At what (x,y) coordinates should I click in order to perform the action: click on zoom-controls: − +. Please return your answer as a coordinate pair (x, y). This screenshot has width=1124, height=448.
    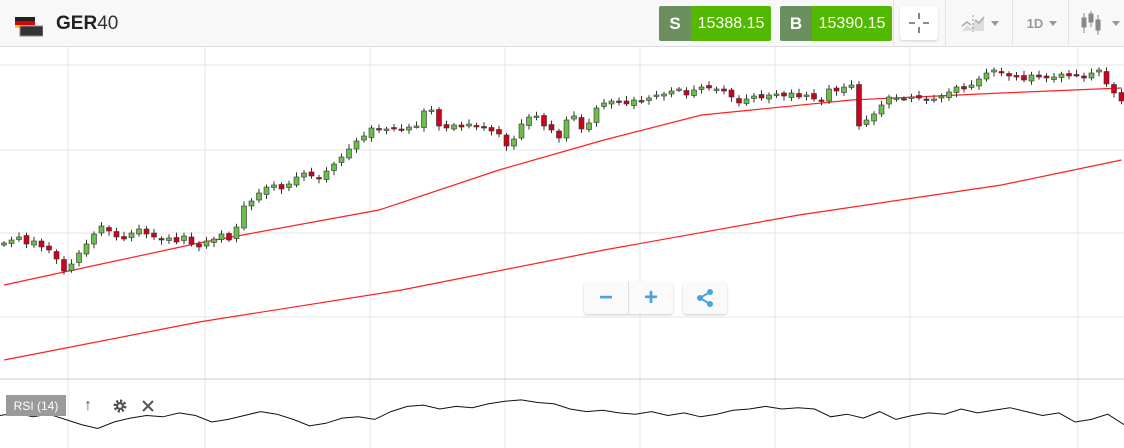
    Looking at the image, I should click on (628, 298).